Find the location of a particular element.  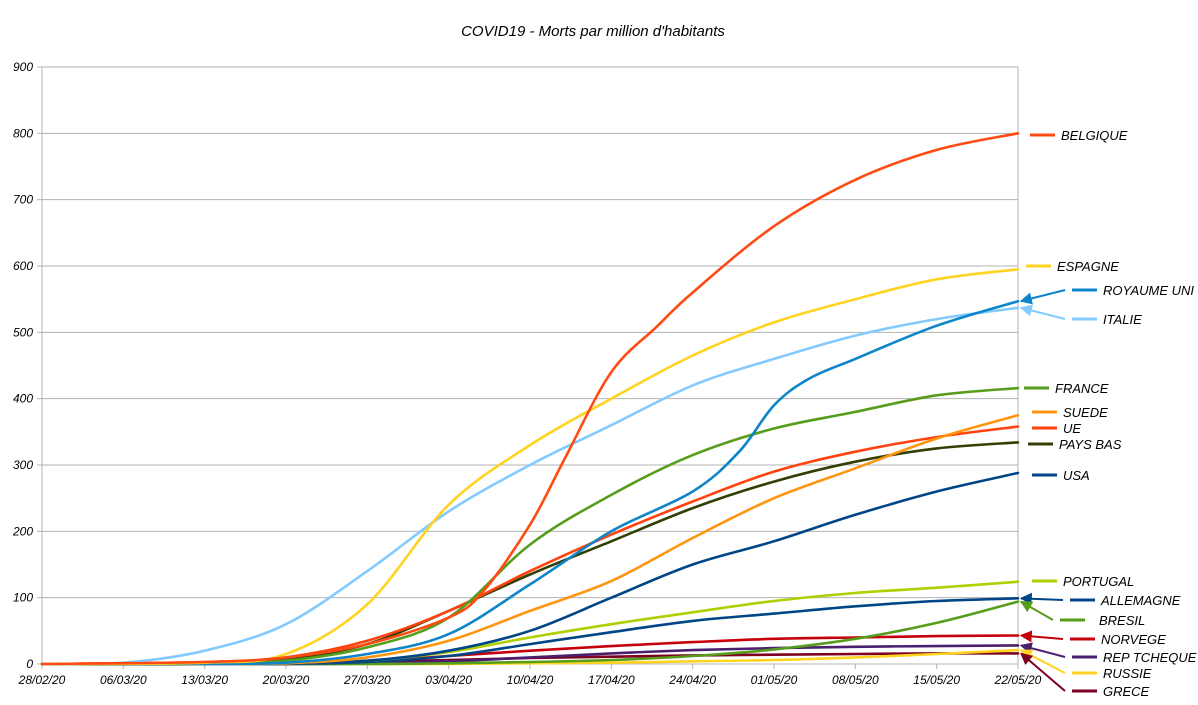

legend-arrow-norvege is located at coordinates (1041, 636).